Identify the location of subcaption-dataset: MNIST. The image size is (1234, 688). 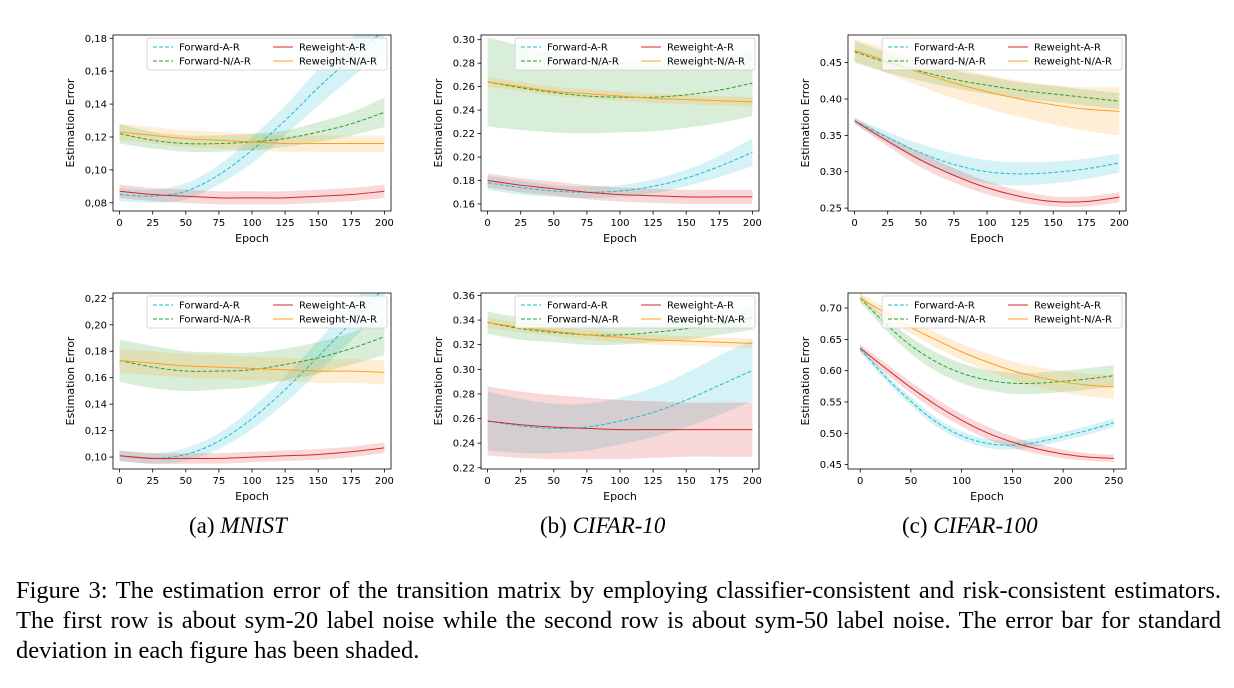
(253, 525).